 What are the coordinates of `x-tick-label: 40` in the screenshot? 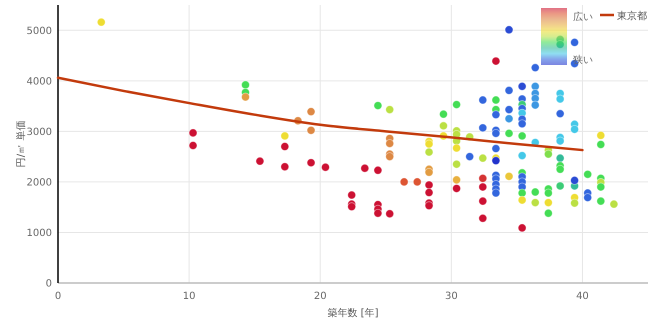 It's located at (582, 296).